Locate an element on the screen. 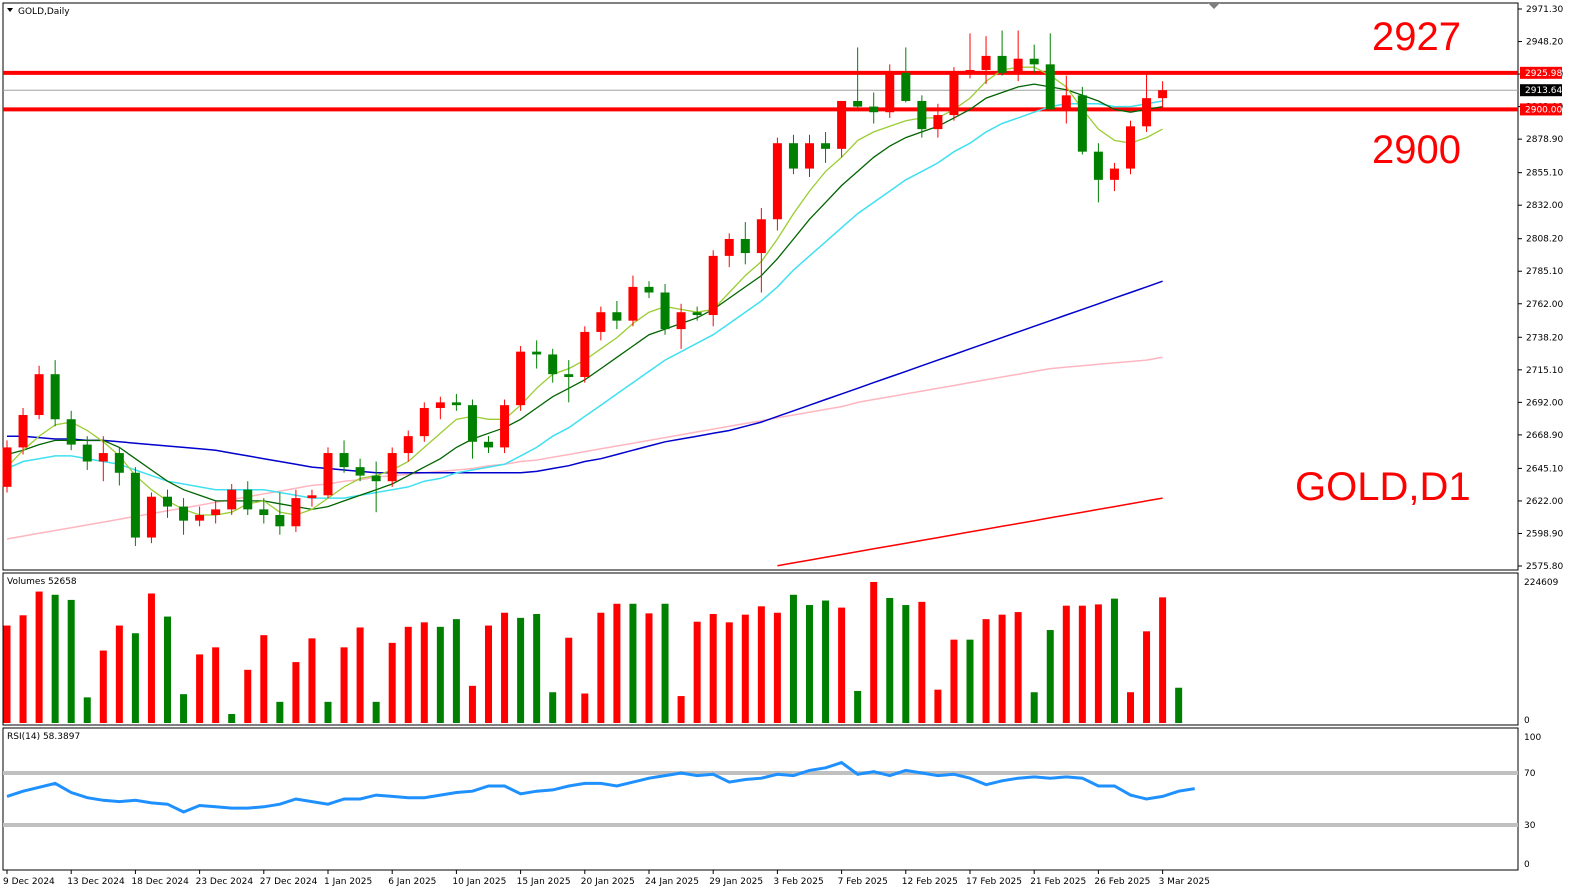  price-axis-label: 2878.90 is located at coordinates (1544, 140).